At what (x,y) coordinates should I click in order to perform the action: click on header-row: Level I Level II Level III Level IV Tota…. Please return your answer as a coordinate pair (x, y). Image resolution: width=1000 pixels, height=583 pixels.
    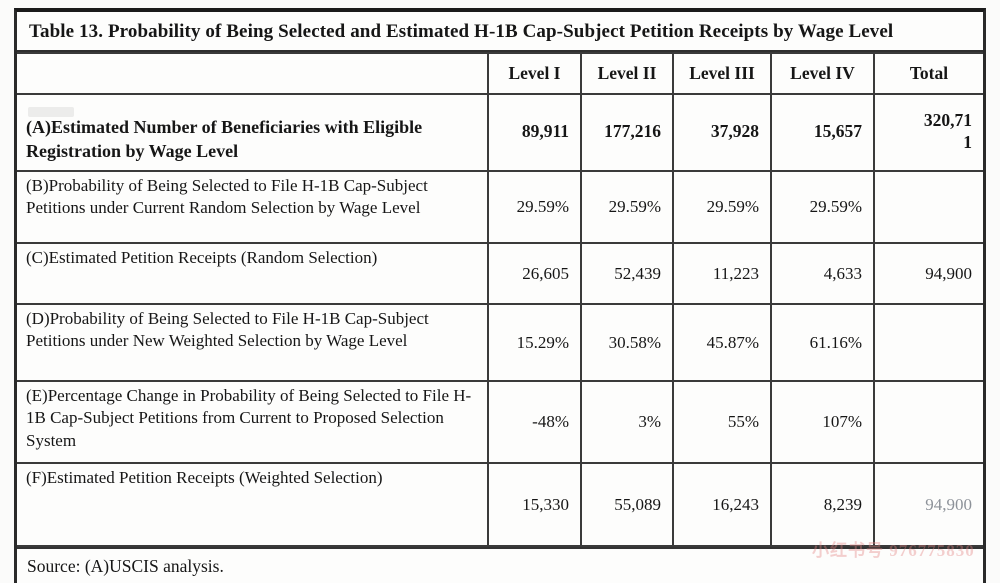
    Looking at the image, I should click on (500, 73).